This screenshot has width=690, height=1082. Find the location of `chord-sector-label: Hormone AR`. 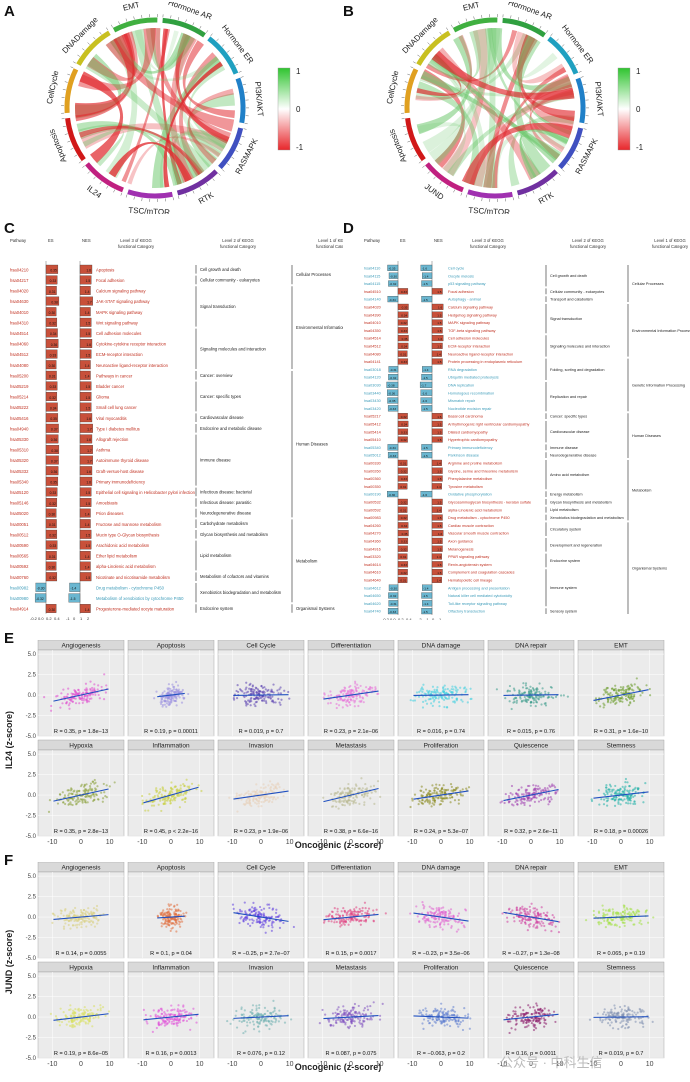

chord-sector-label: Hormone AR is located at coordinates (530, 12).